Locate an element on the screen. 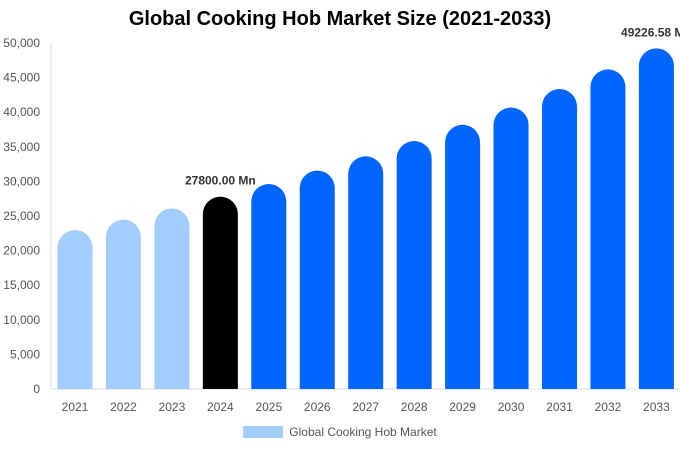 Image resolution: width=680 pixels, height=450 pixels. bar-2023 is located at coordinates (172, 298).